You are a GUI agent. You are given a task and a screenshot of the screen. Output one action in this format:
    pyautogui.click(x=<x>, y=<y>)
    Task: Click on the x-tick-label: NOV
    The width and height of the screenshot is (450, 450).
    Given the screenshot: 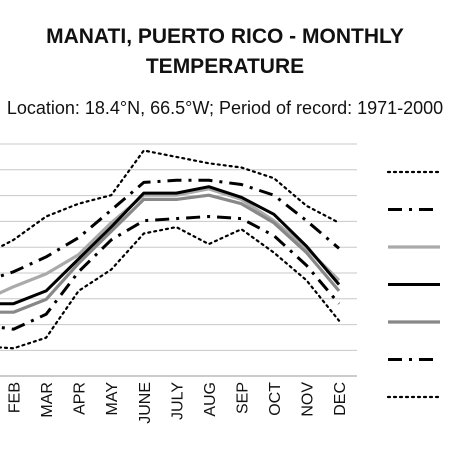 What is the action you would take?
    pyautogui.click(x=308, y=399)
    